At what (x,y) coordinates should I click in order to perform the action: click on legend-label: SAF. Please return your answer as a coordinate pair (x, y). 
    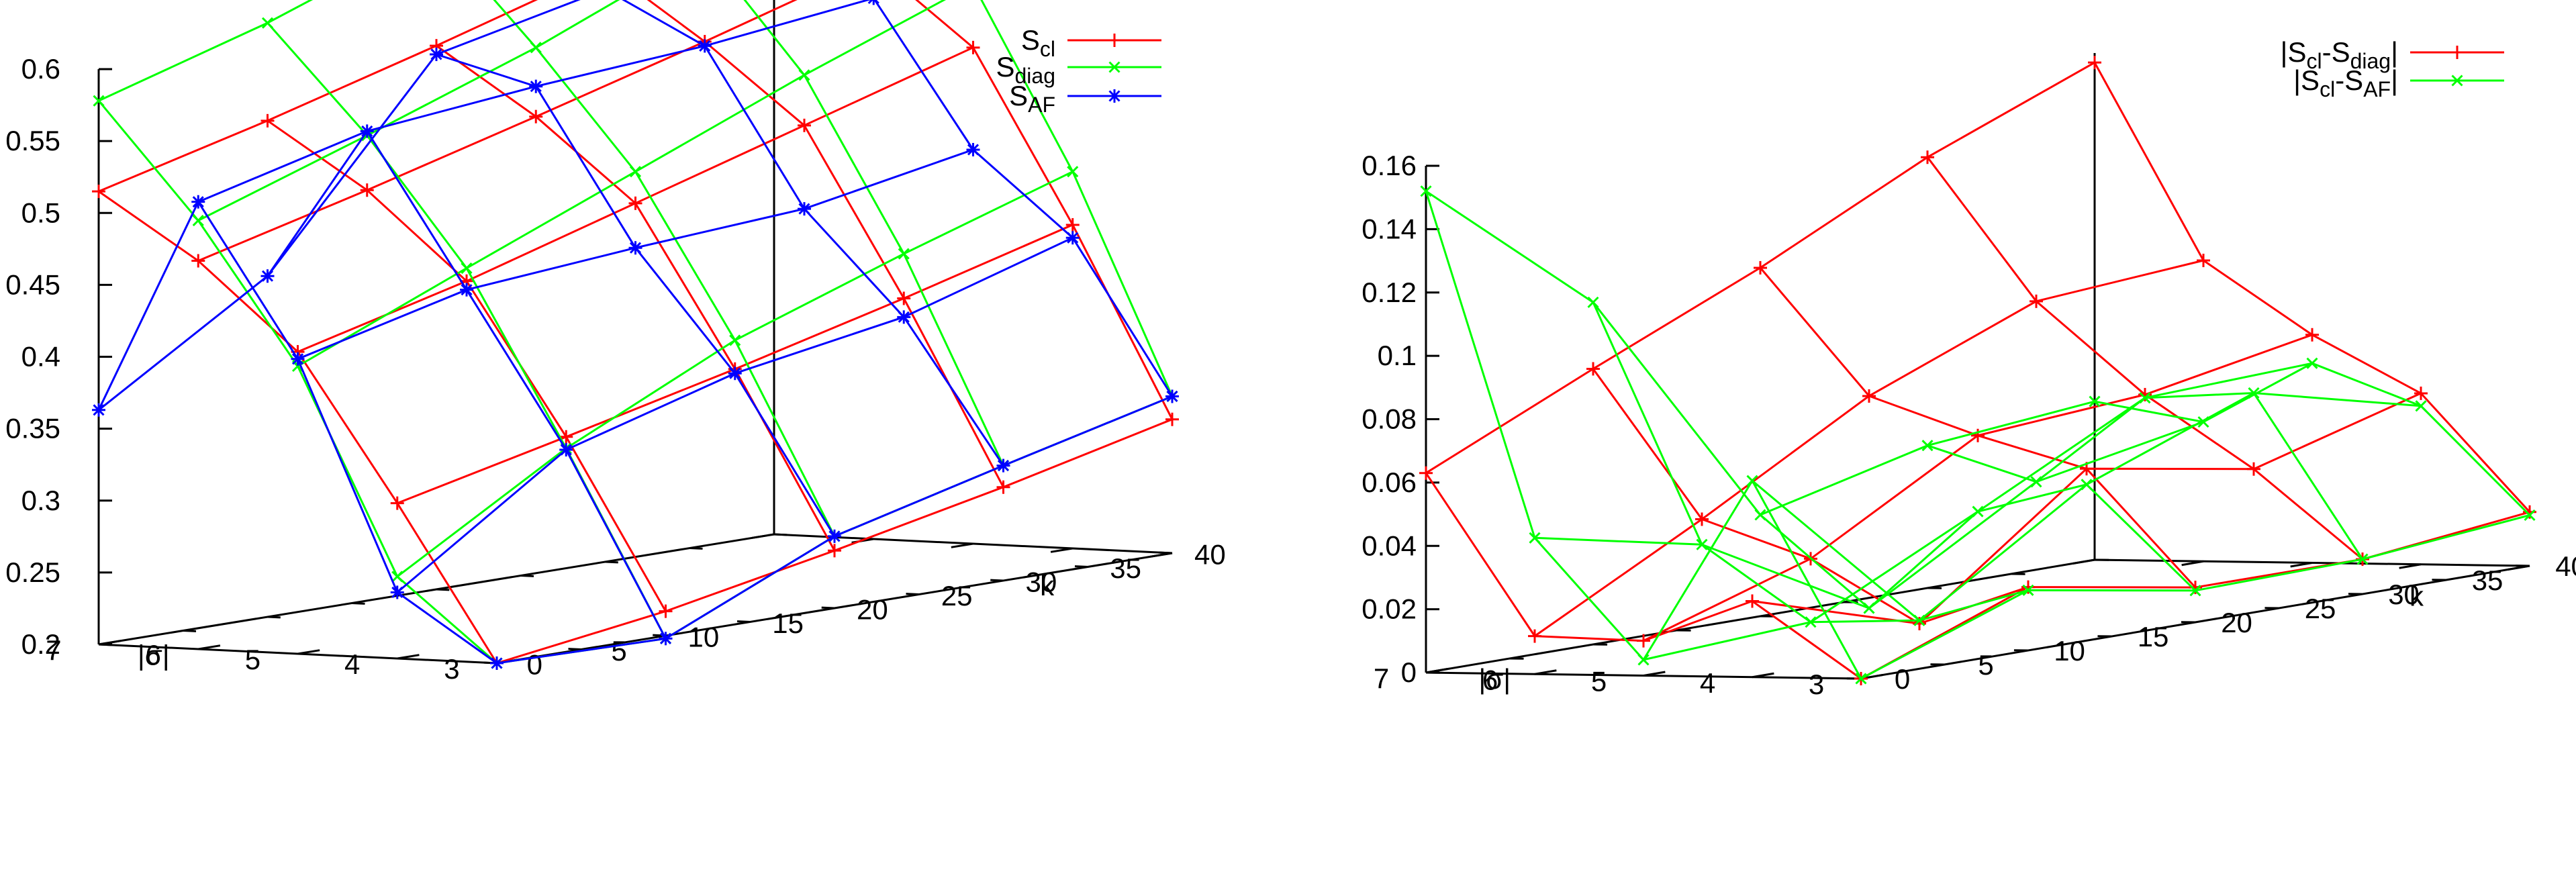
    Looking at the image, I should click on (1032, 98).